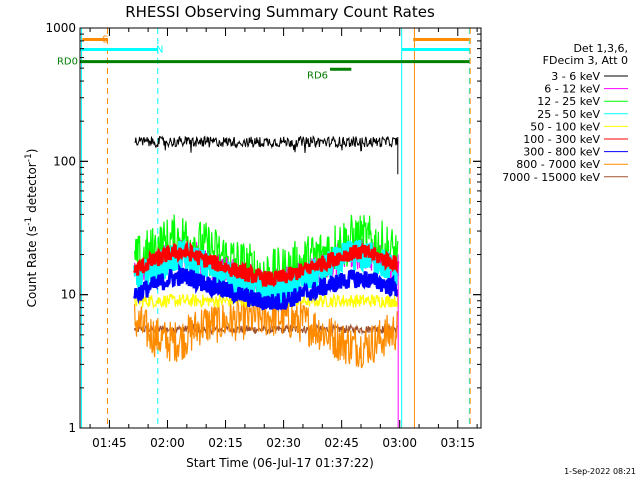 This screenshot has width=640, height=480. Describe the element at coordinates (263, 57) in the screenshot. I see `flags-layer: S N RD0 RD6` at that location.